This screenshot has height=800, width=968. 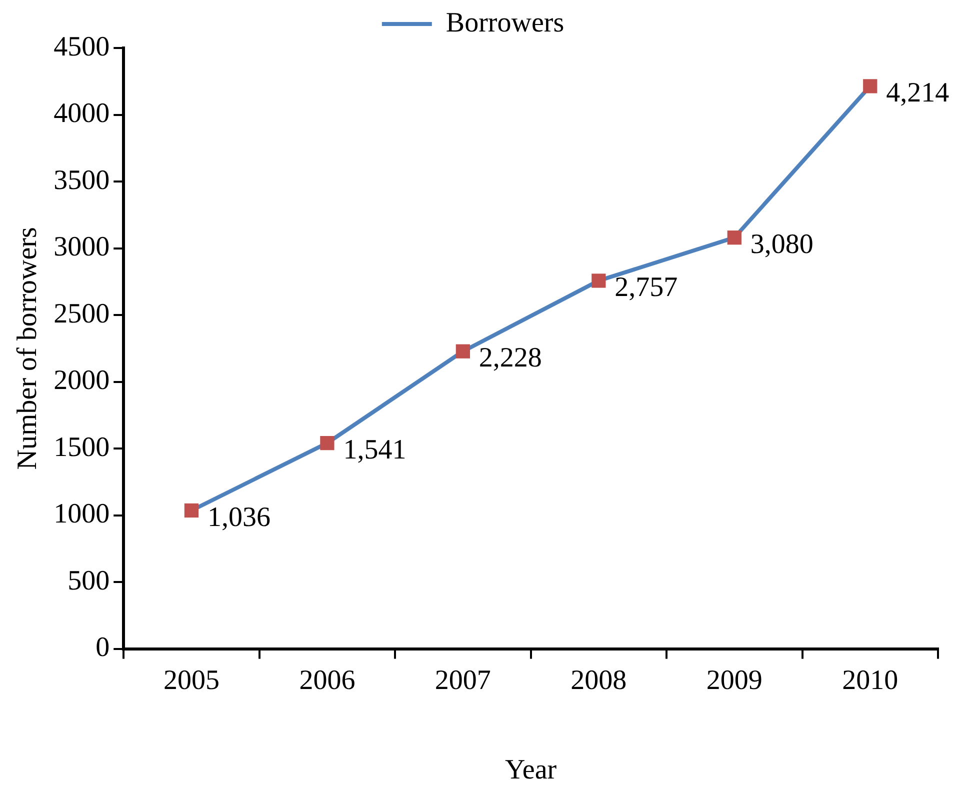 What do you see at coordinates (531, 770) in the screenshot?
I see `x-axis-title: Year` at bounding box center [531, 770].